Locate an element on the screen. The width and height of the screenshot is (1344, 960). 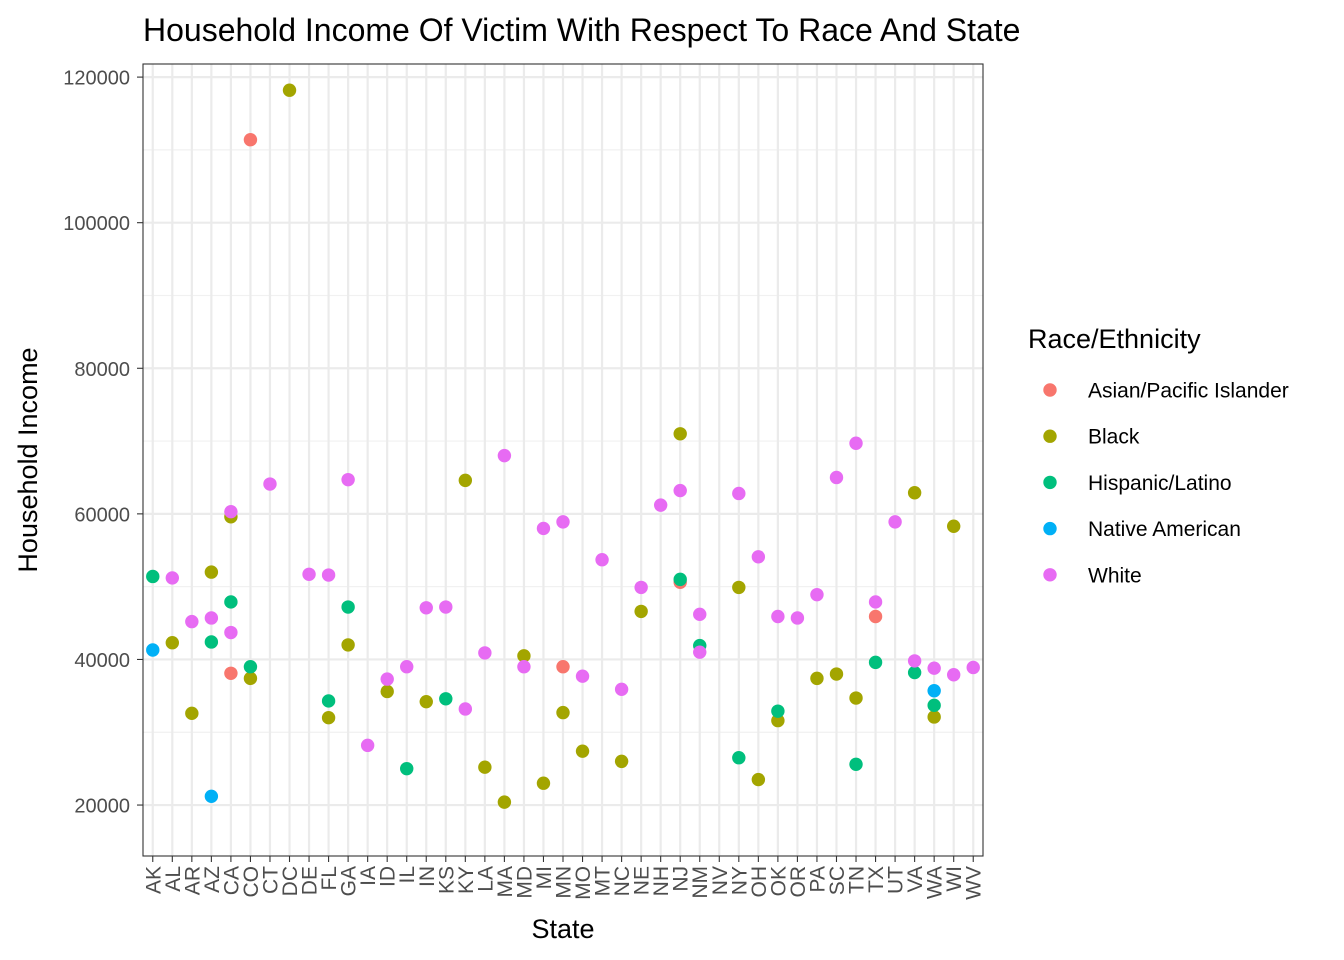
x-tick-label: CT is located at coordinates (270, 880).